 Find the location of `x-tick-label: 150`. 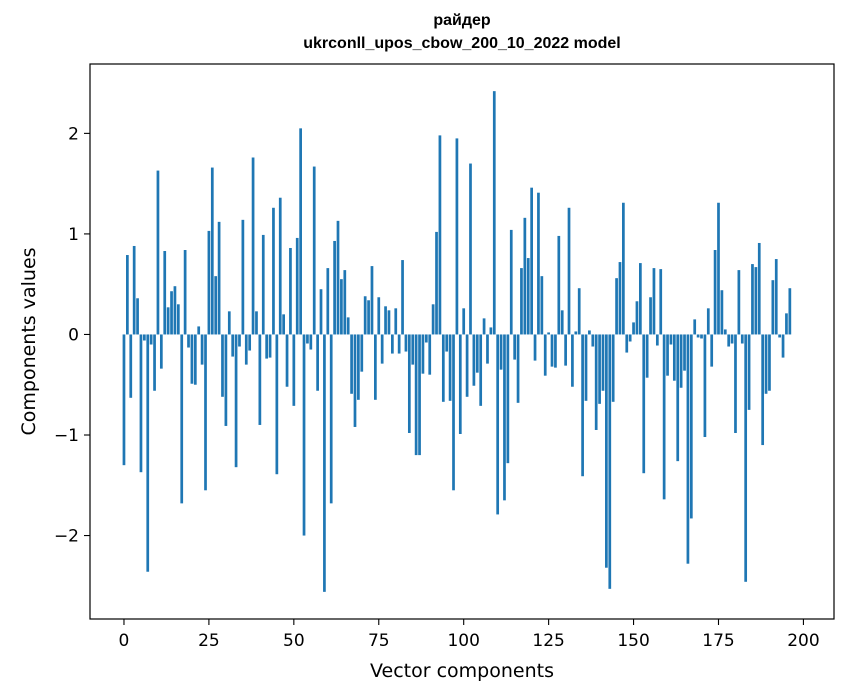

x-tick-label: 150 is located at coordinates (633, 641).